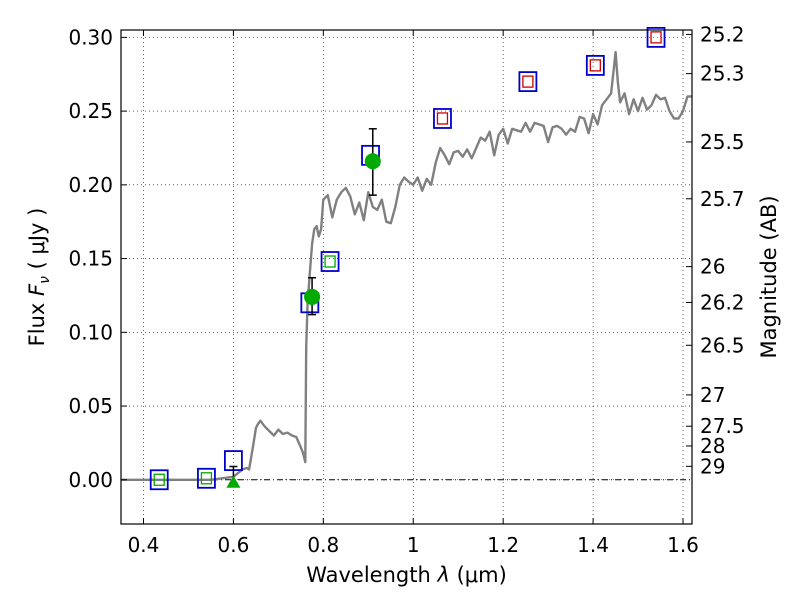  Describe the element at coordinates (722, 302) in the screenshot. I see `magnitude-tick-label: 26.2` at that location.